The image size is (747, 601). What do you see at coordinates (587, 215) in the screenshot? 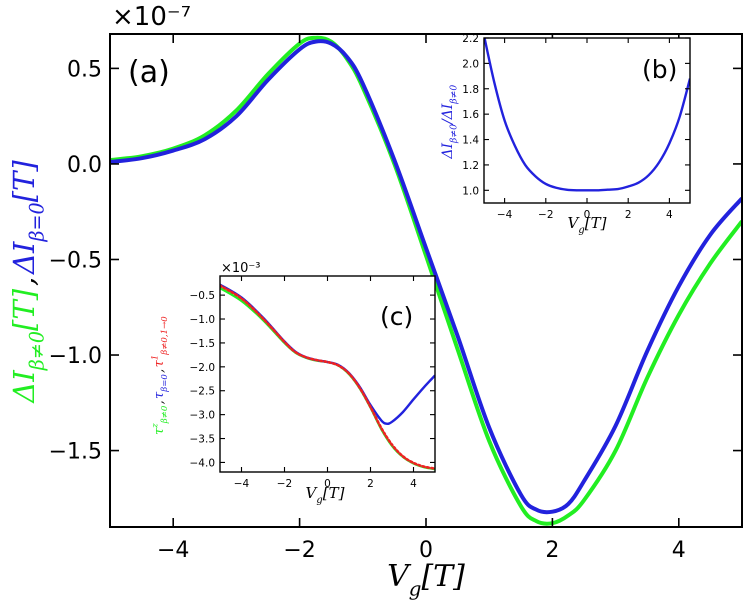
I see `x-tick-label-b: 0` at bounding box center [587, 215].